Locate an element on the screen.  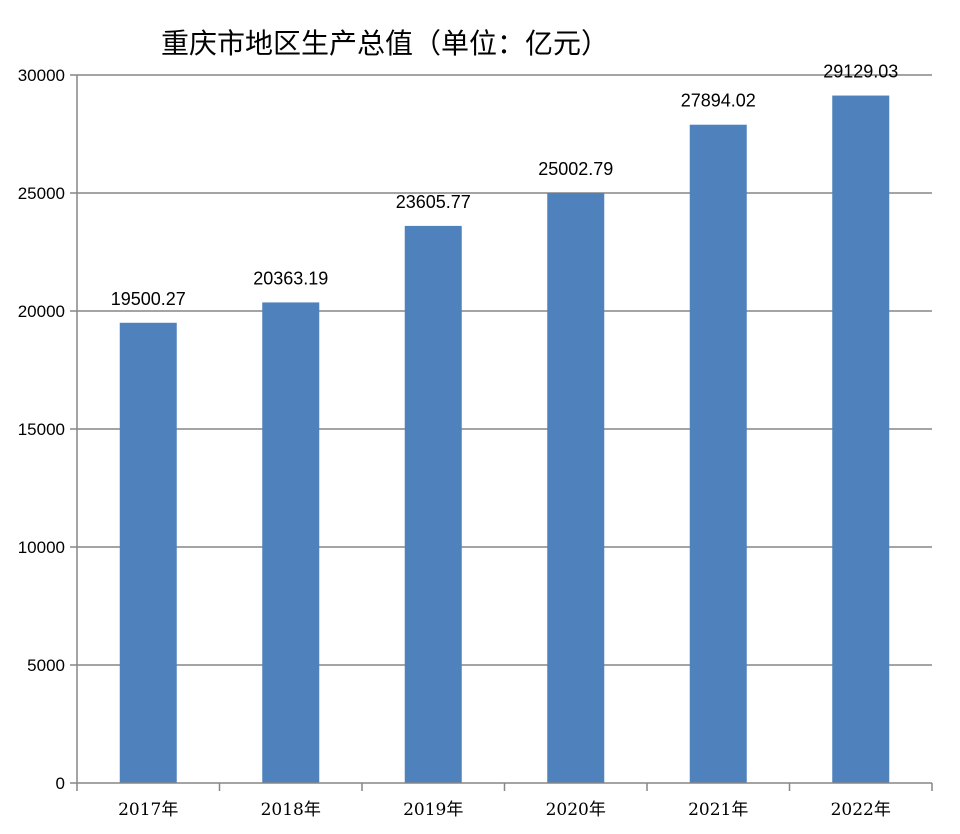
chart-title: 重庆市地区生产总值（单位：亿元） is located at coordinates (384, 43).